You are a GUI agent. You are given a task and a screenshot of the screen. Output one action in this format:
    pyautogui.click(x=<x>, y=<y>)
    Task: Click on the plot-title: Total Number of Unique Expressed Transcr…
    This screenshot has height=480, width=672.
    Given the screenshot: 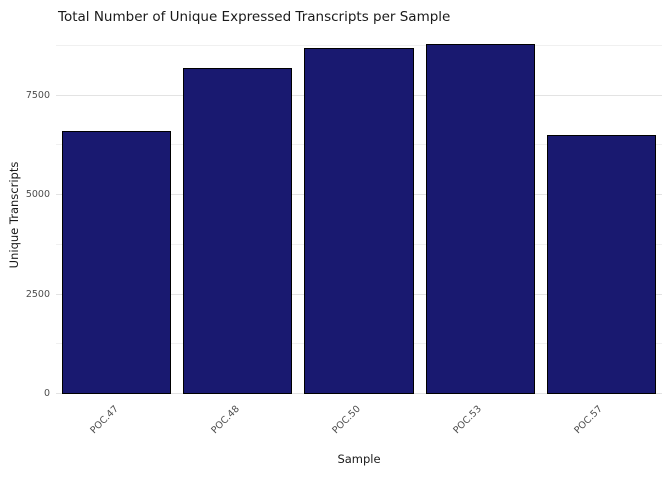 What is the action you would take?
    pyautogui.click(x=254, y=17)
    